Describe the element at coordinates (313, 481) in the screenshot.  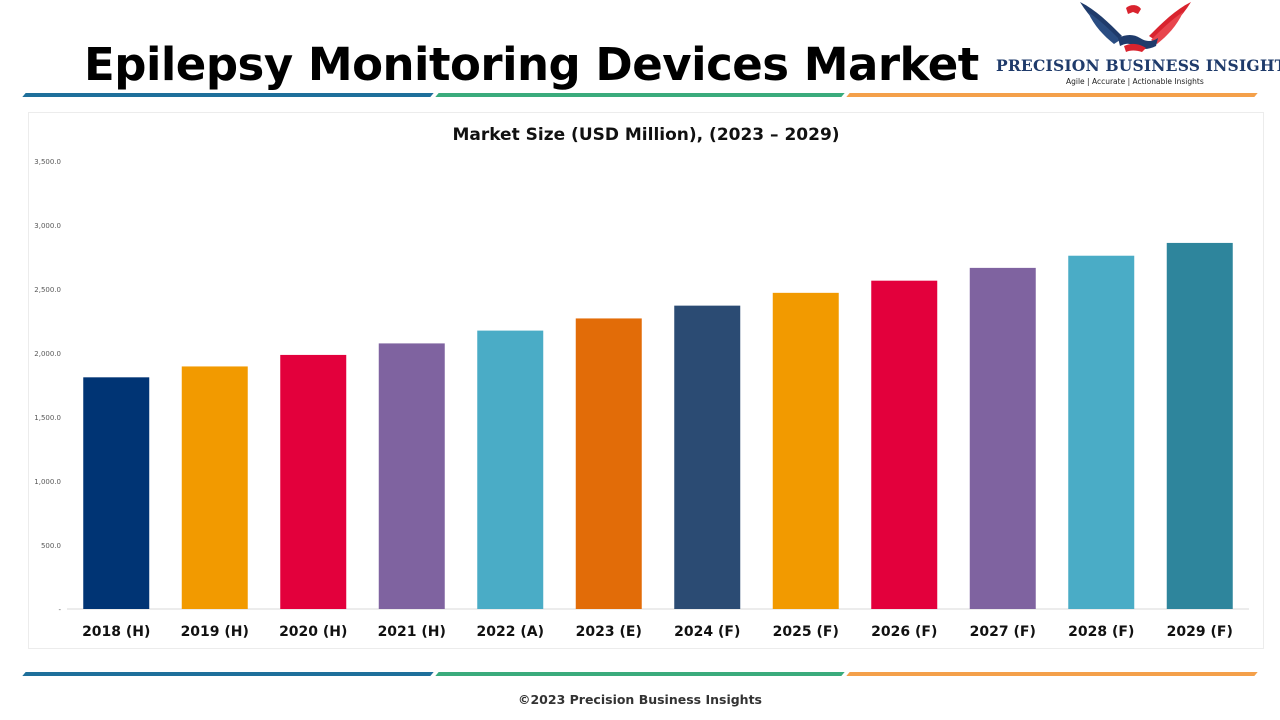
I see `bar-2020-h` at that location.